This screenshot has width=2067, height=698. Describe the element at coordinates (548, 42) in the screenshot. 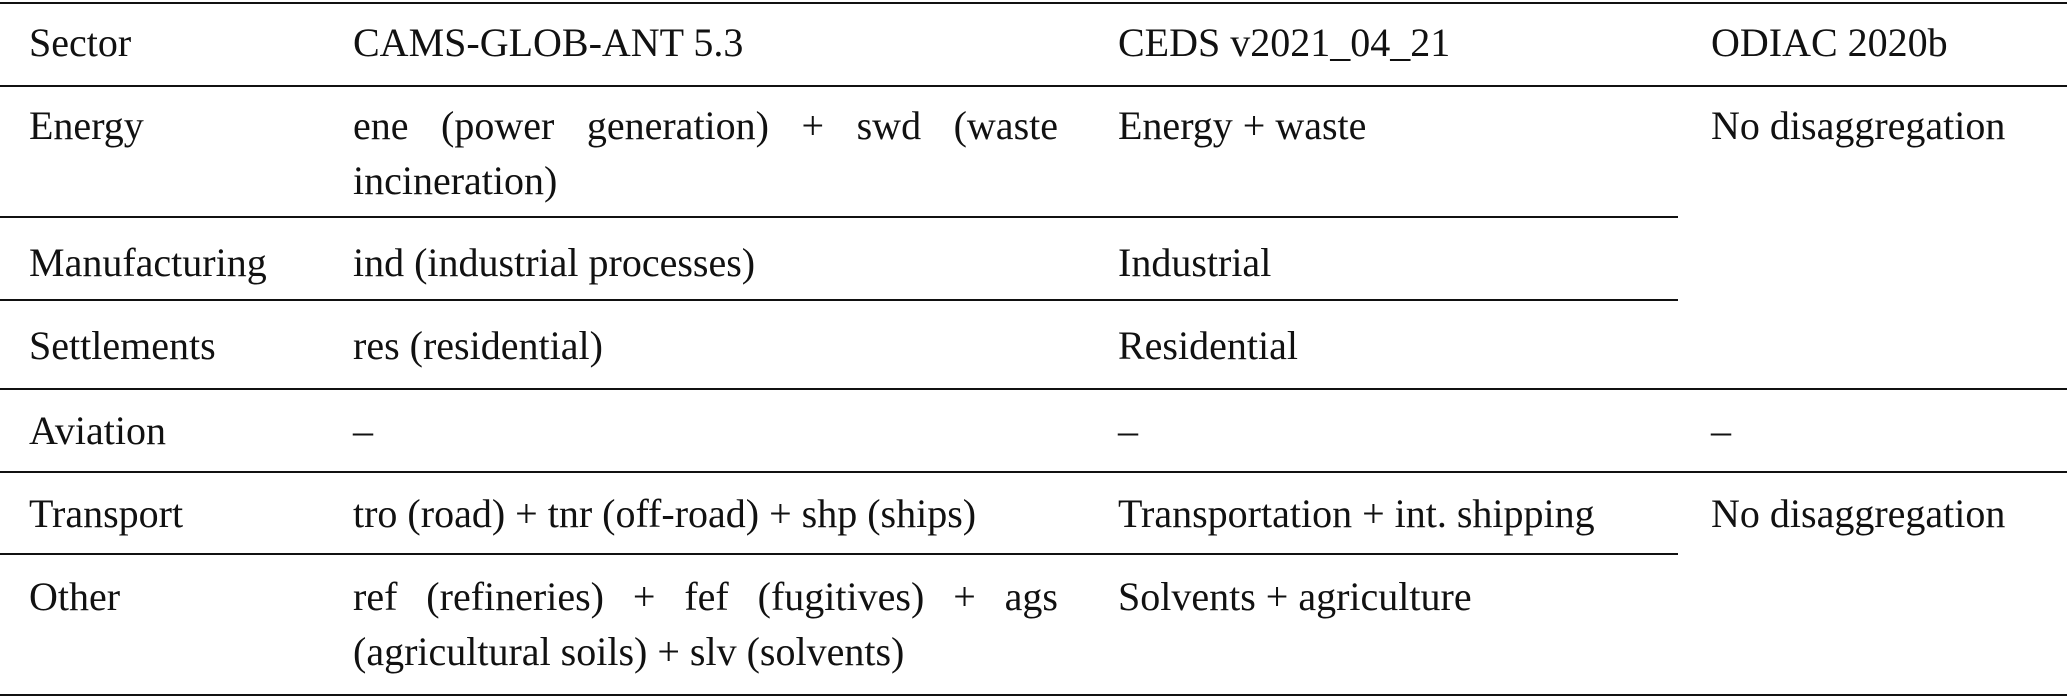

I see `header-cell: CAMS-GLOB-ANT 5.3` at that location.